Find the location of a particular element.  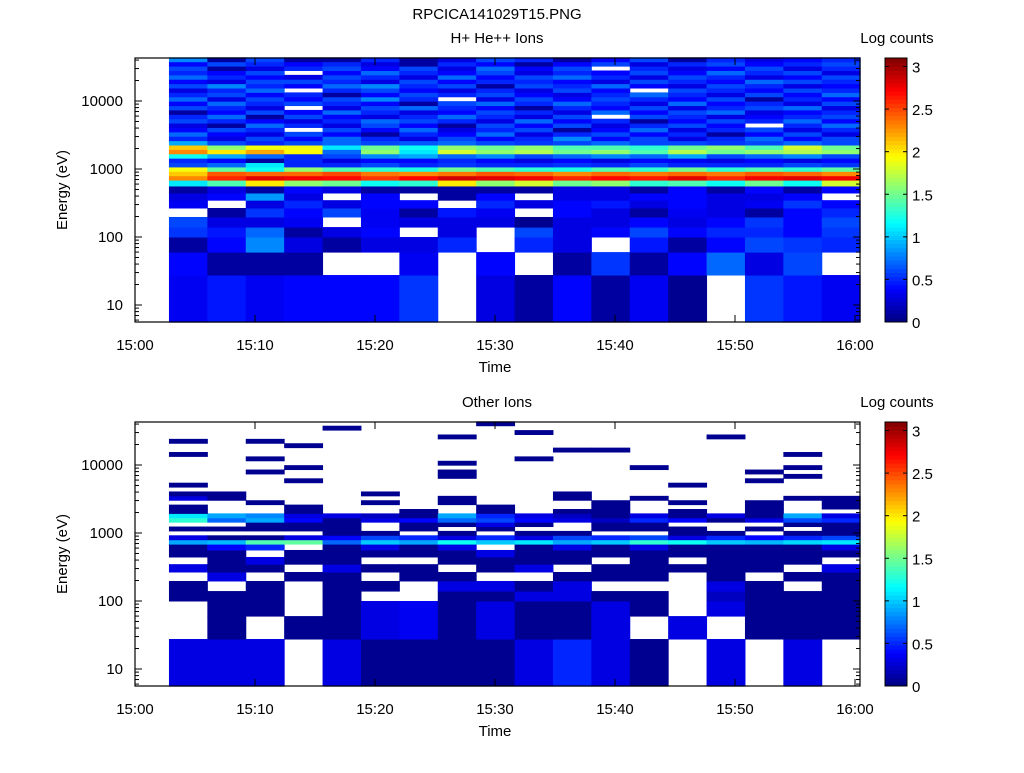

colorbar-tick-label: 0.5 is located at coordinates (922, 644).